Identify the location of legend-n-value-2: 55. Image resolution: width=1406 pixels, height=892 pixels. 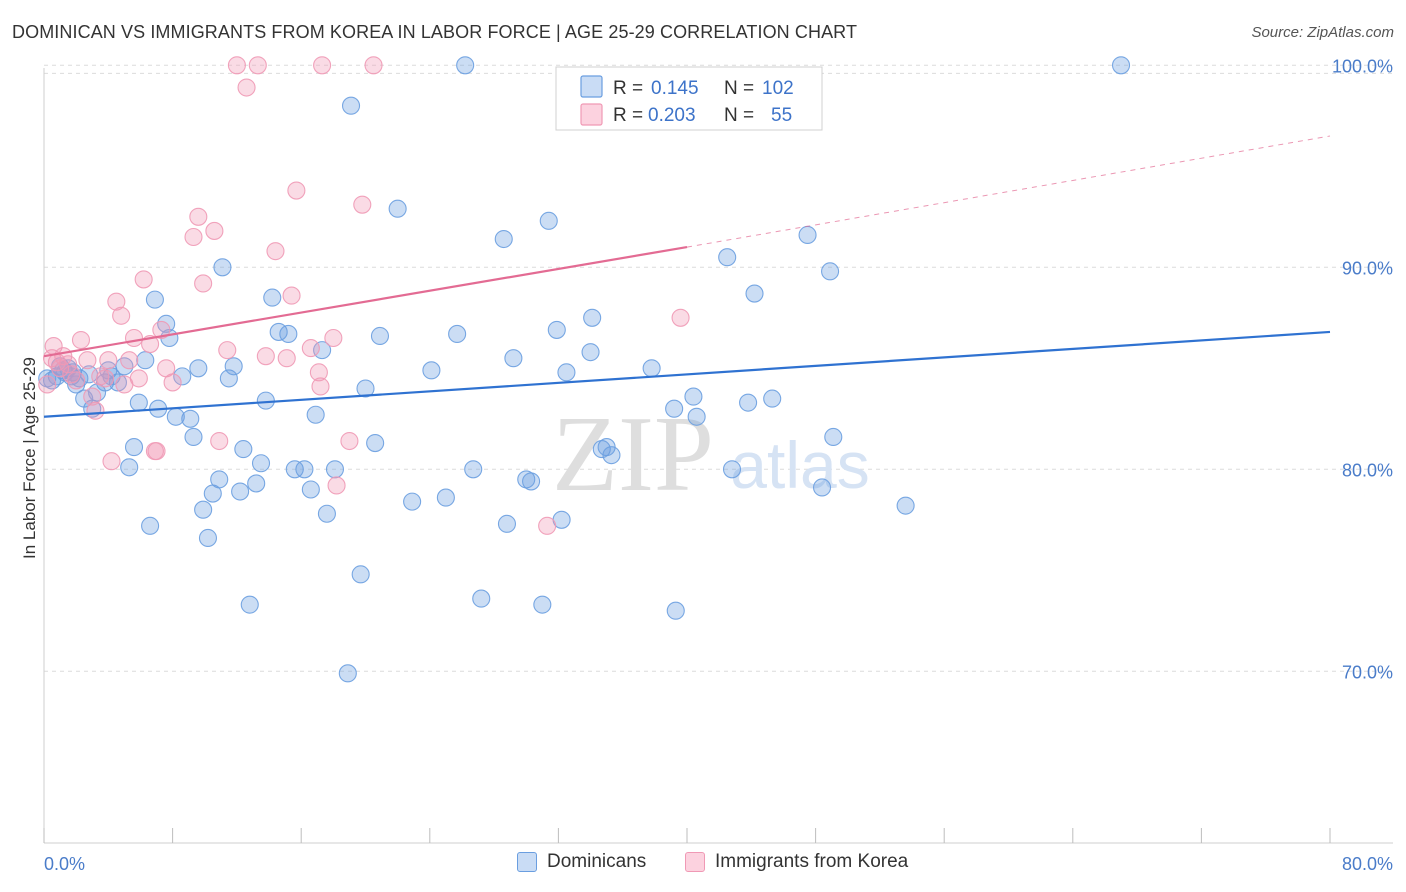
(781, 115).